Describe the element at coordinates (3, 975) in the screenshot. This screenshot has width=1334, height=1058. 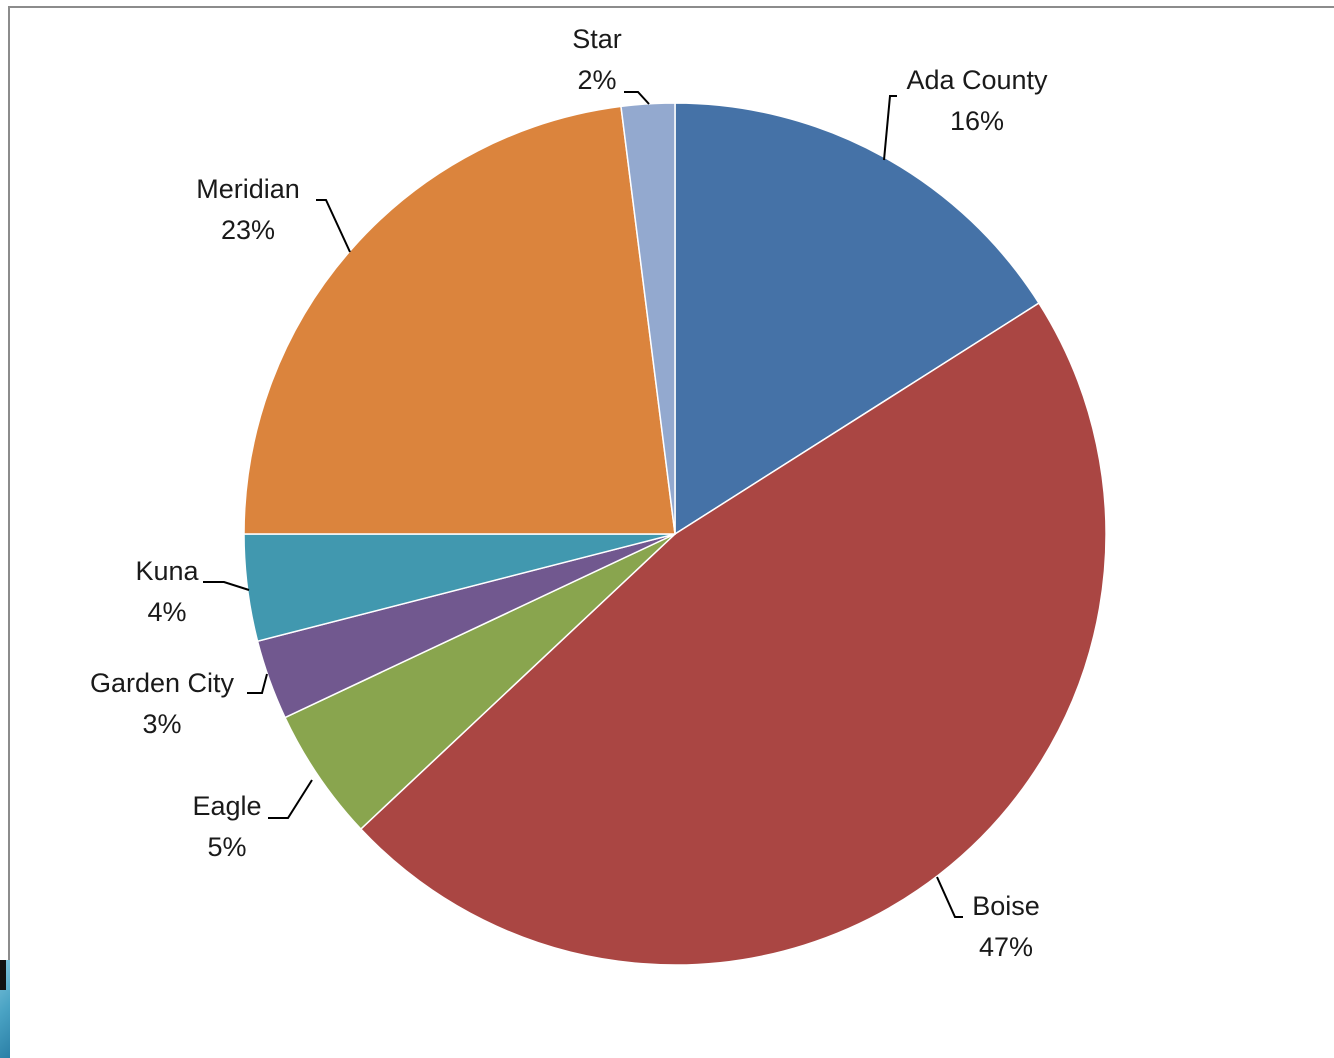
I see `corner-decoration-dark` at that location.